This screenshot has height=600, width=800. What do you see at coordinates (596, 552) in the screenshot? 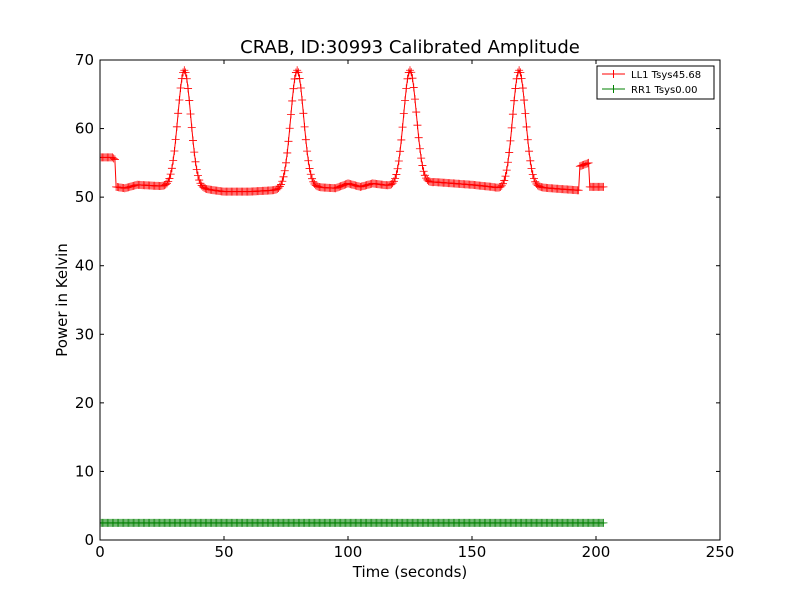
I see `x-tick-label: 200` at bounding box center [596, 552].